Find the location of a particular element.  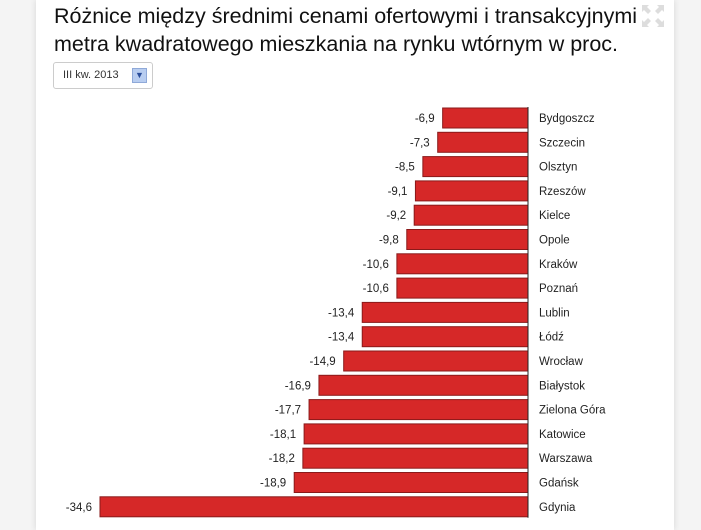

category-label: Poznań is located at coordinates (558, 289).